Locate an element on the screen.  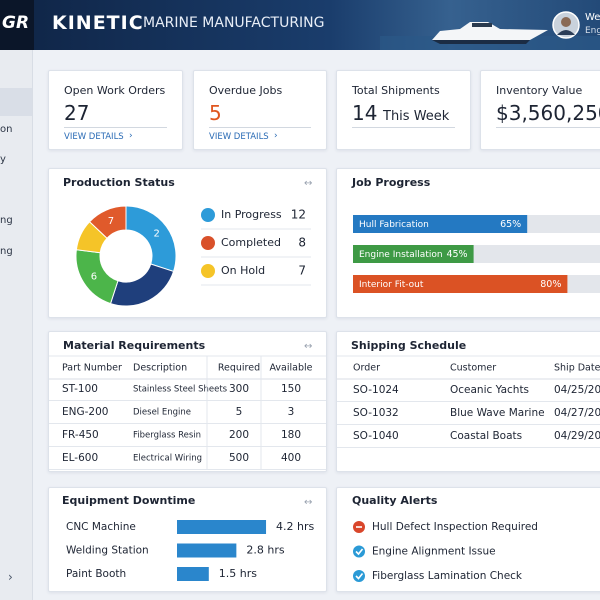
alert-text: Hull Defect Inspection Required is located at coordinates (455, 527).